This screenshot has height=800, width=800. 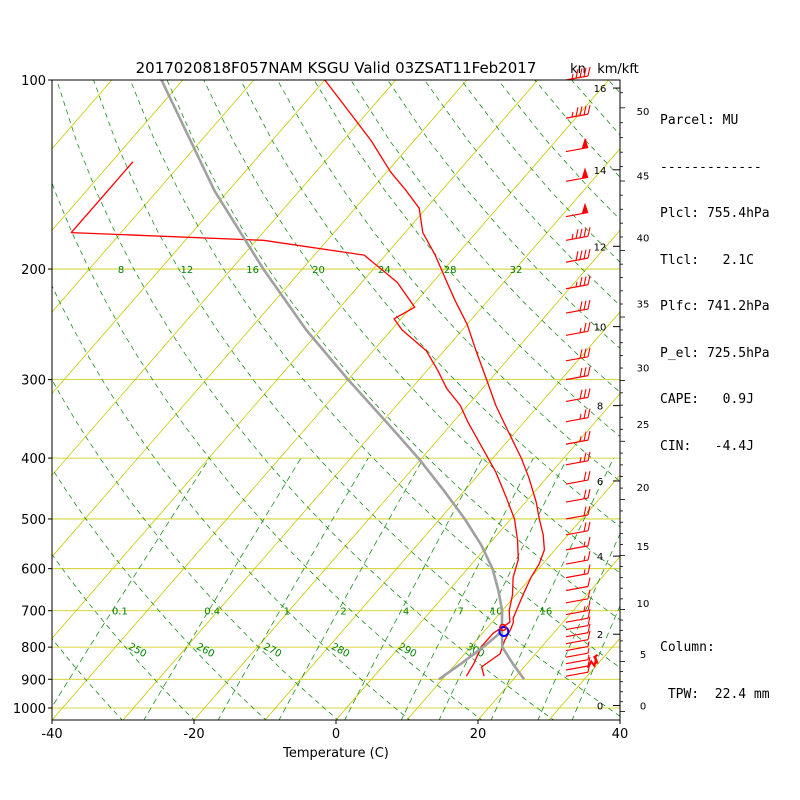 What do you see at coordinates (193, 734) in the screenshot?
I see `temperature-tick-label: -20` at bounding box center [193, 734].